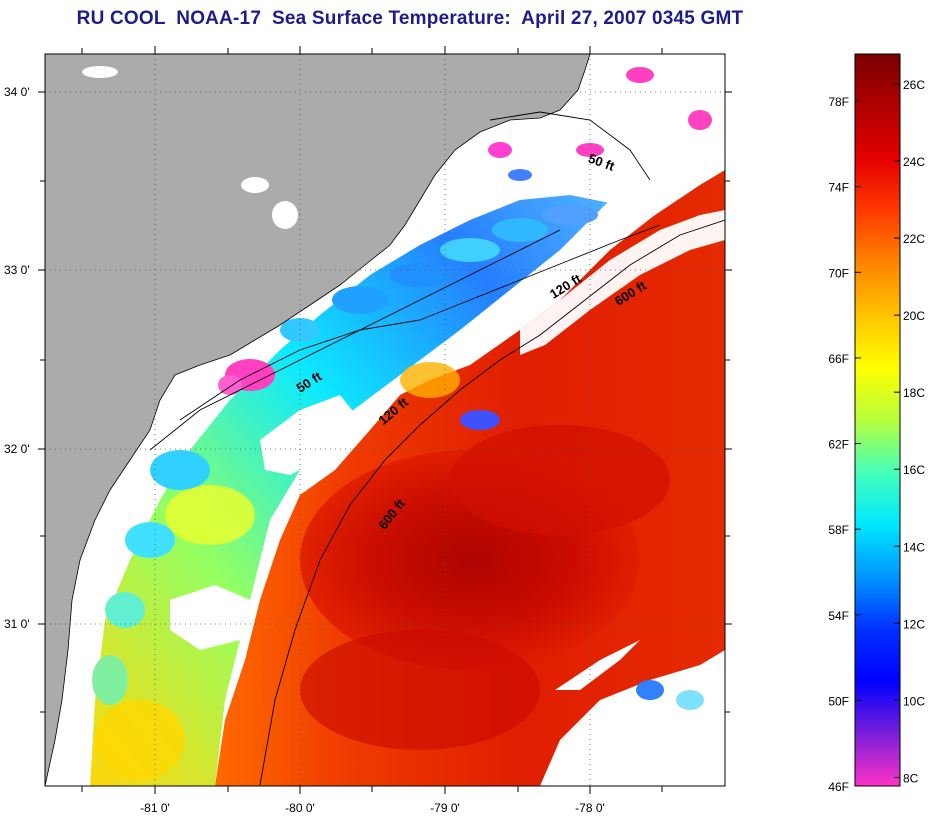 The width and height of the screenshot is (928, 817). I want to click on colorbar-fahrenheit-label: 62F, so click(838, 445).